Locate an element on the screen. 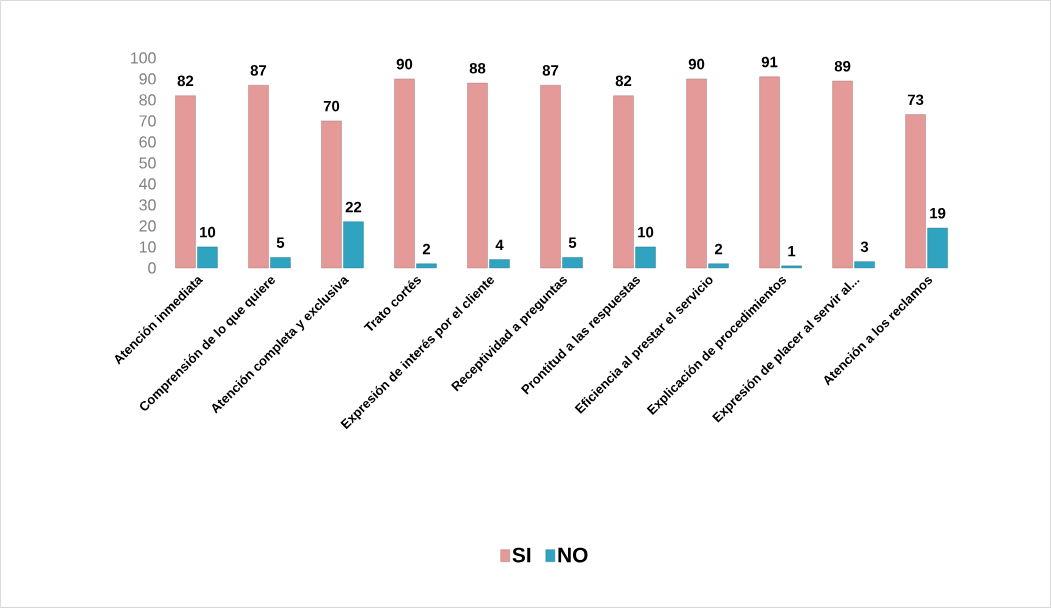 The width and height of the screenshot is (1051, 608). y-tick-label: 100 is located at coordinates (143, 58).